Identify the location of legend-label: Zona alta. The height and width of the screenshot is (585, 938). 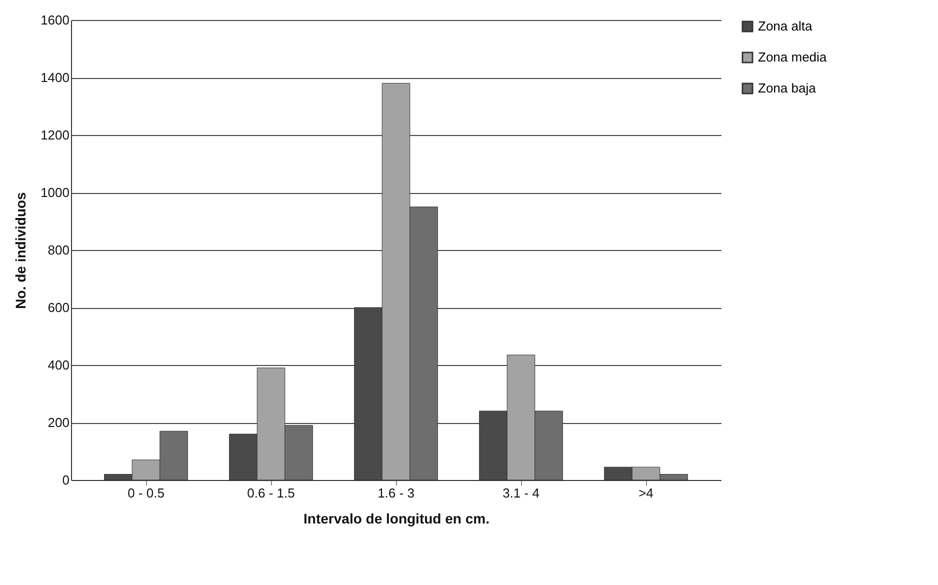
(785, 26).